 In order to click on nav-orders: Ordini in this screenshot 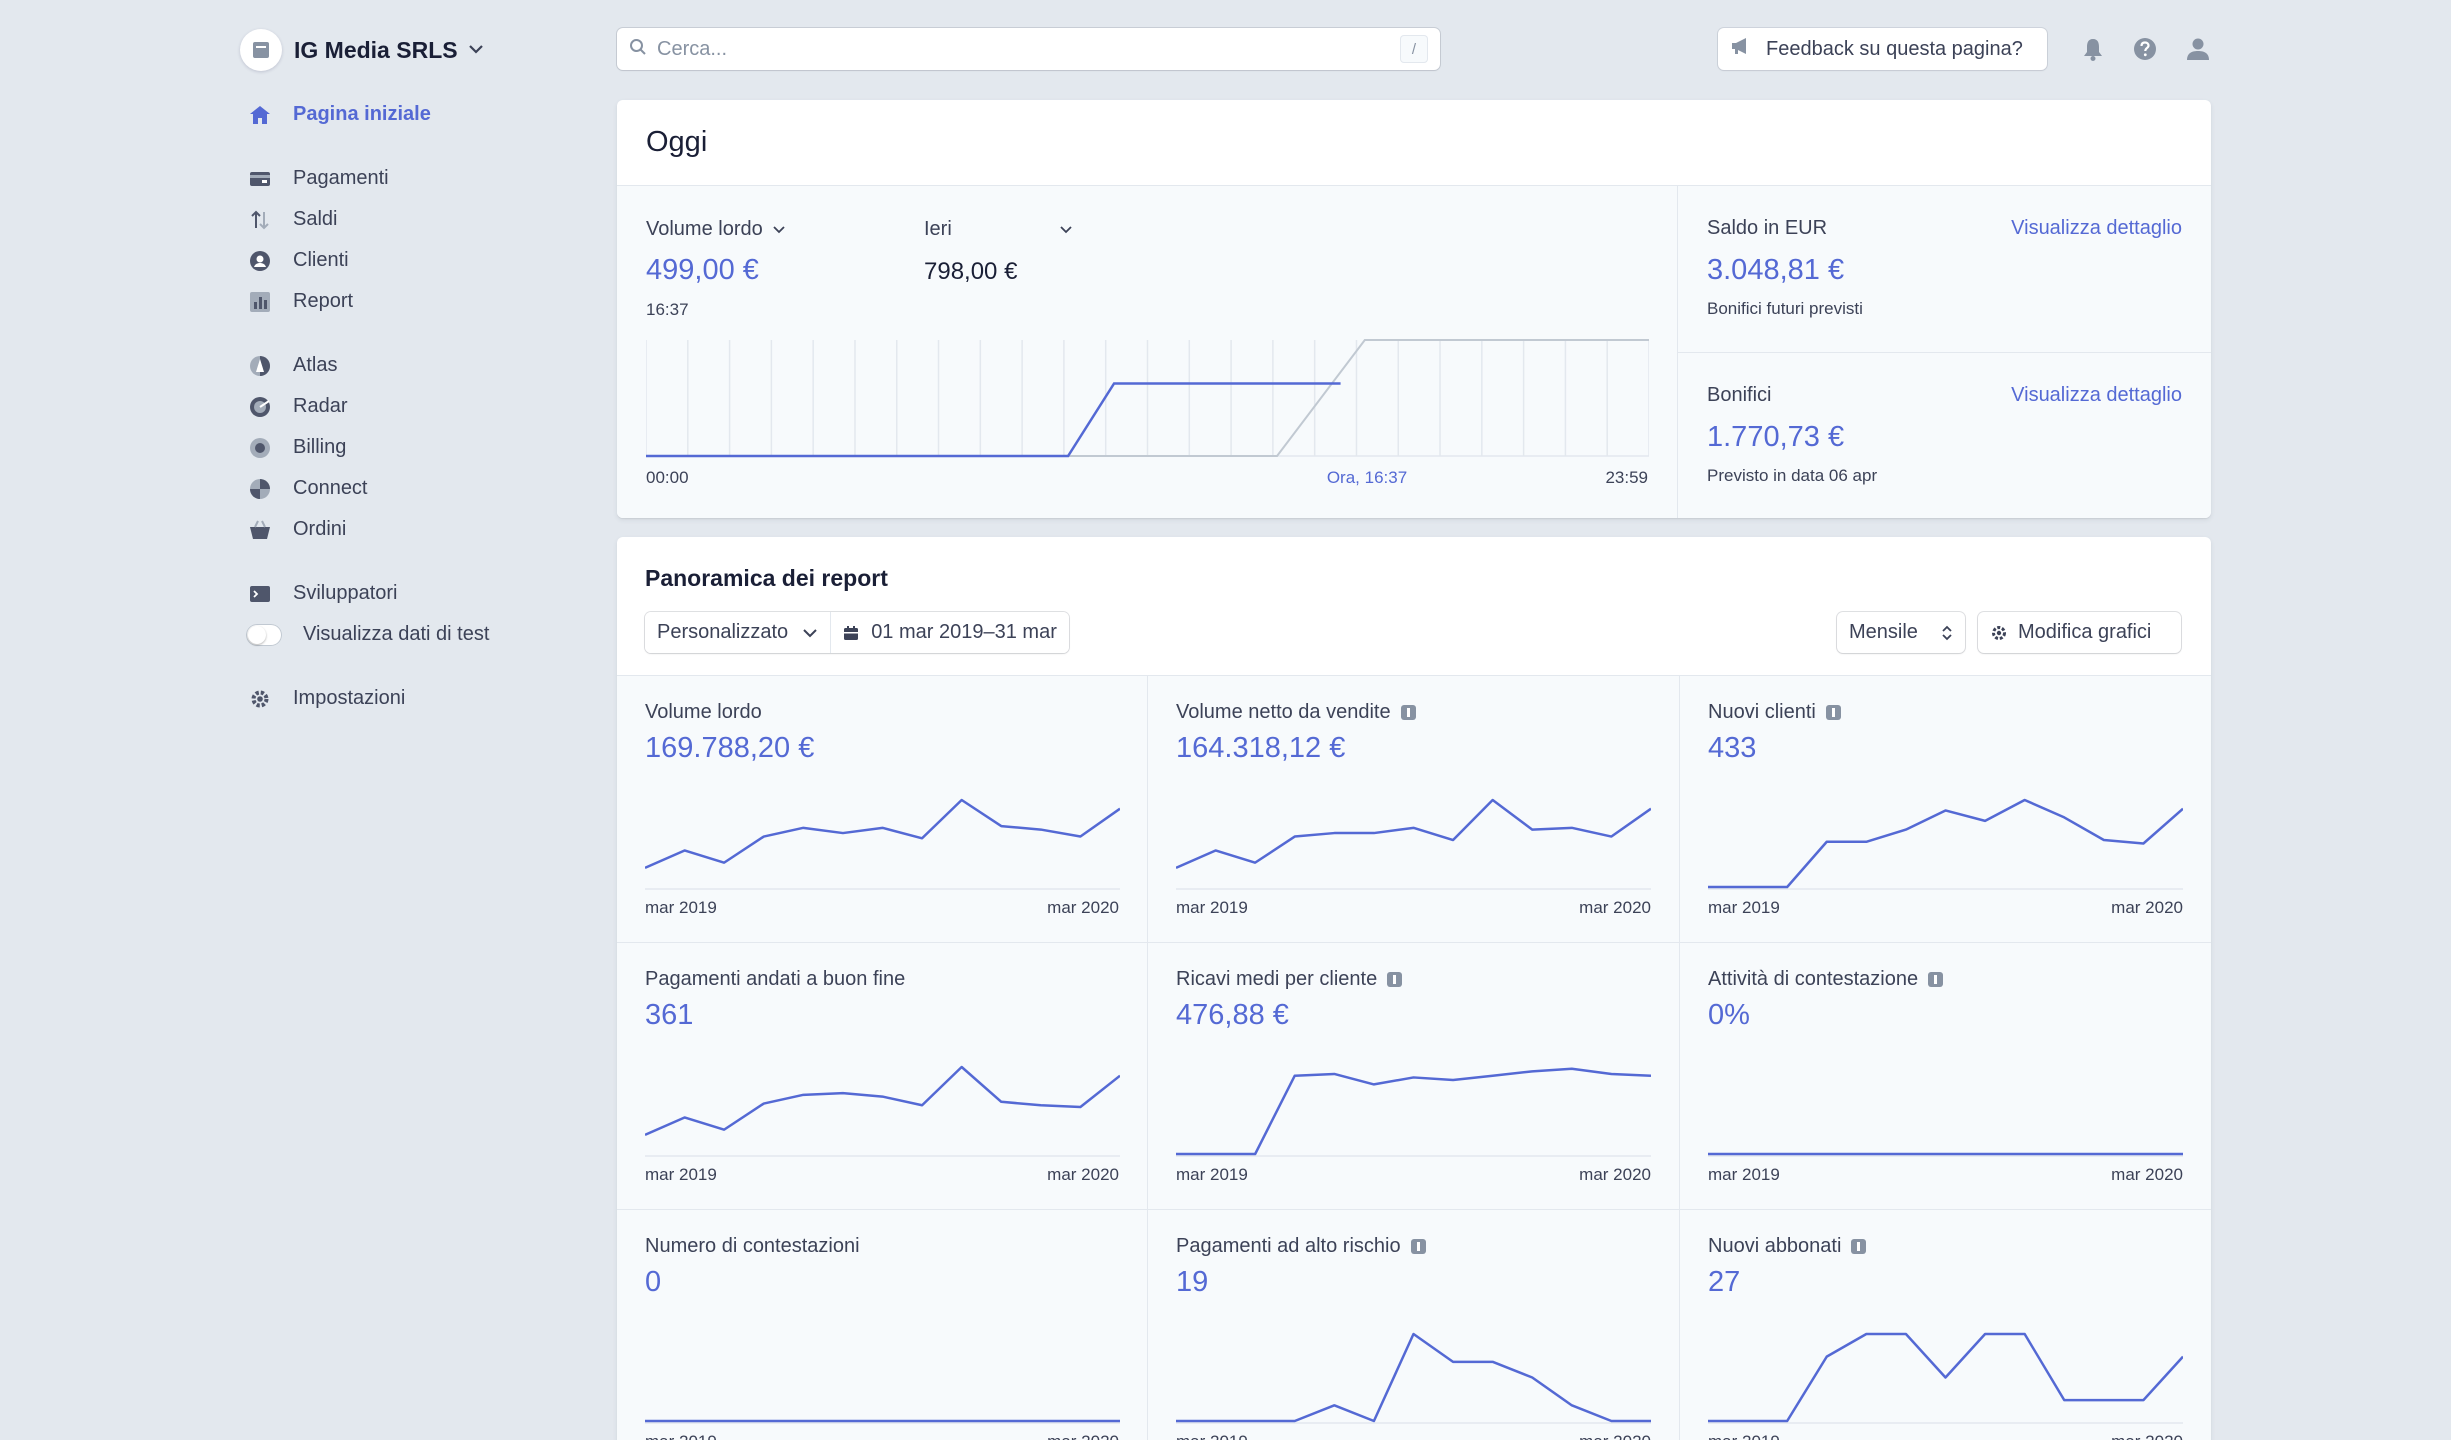, I will do `click(420, 529)`.